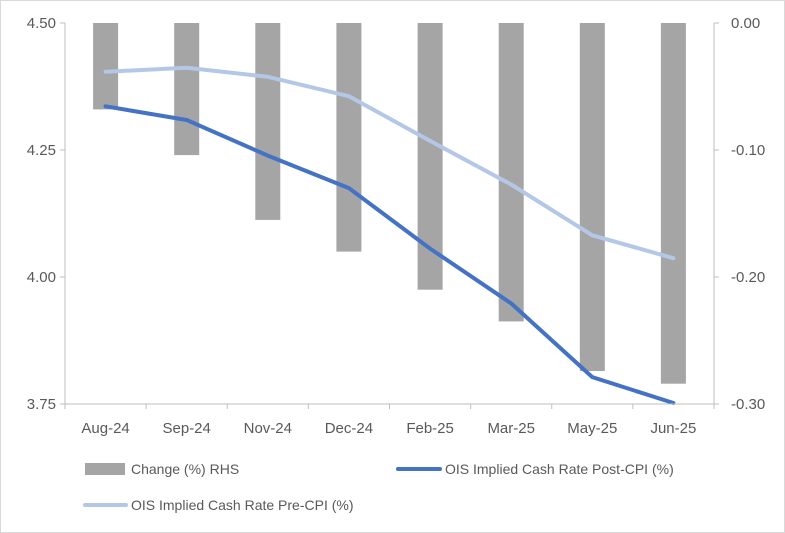 This screenshot has height=533, width=785. I want to click on x-tick-label: May-25, so click(592, 428).